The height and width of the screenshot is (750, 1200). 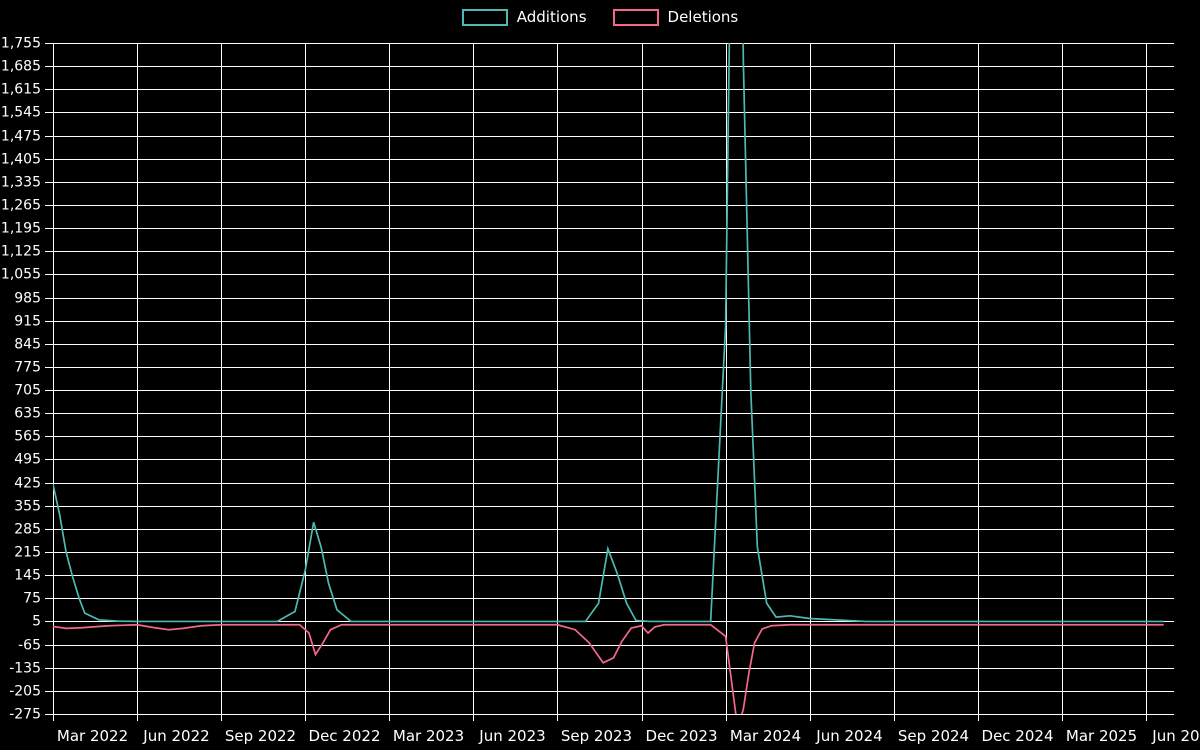 What do you see at coordinates (175, 736) in the screenshot?
I see `x-tick-label: Jun 2022` at bounding box center [175, 736].